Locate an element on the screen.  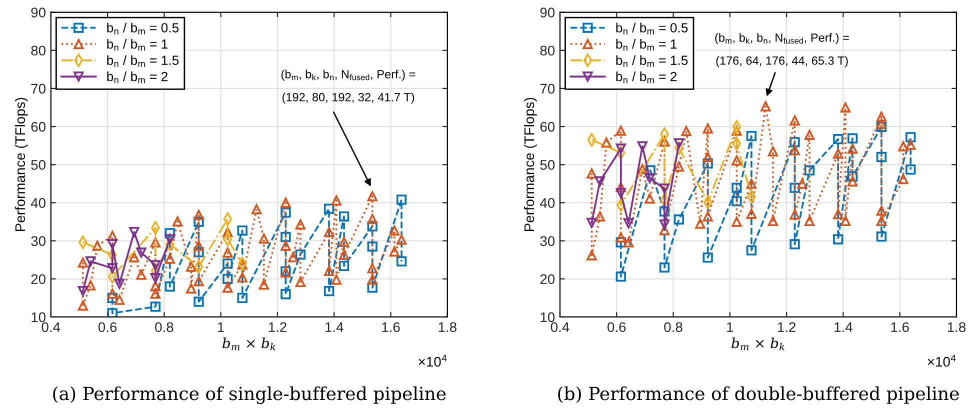
x-tick-label: 0.4 is located at coordinates (560, 327).